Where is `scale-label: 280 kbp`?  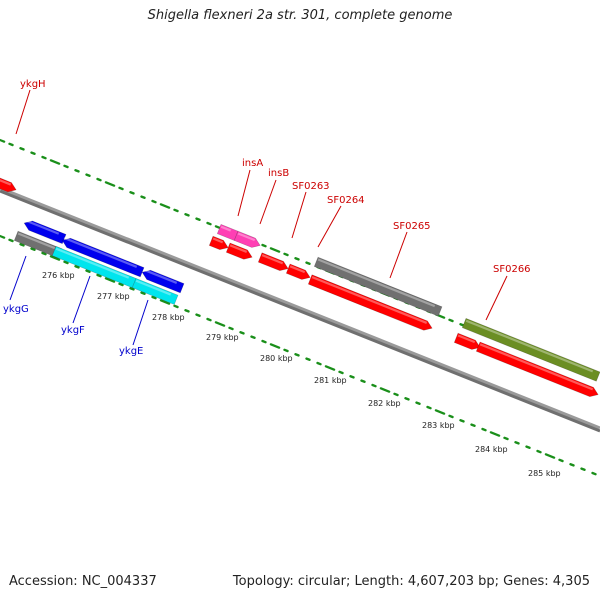
scale-label: 280 kbp is located at coordinates (276, 358).